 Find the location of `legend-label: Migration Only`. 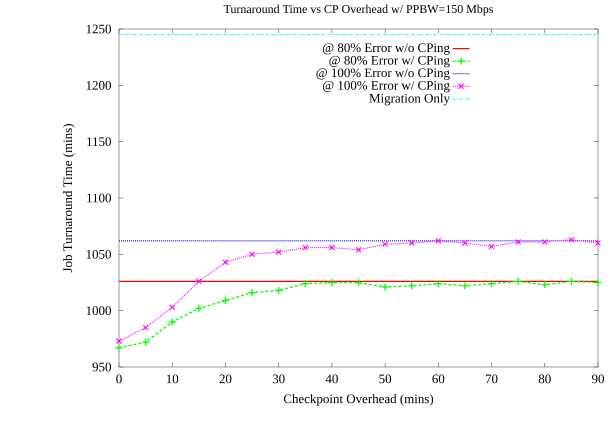

legend-label: Migration Only is located at coordinates (409, 100).